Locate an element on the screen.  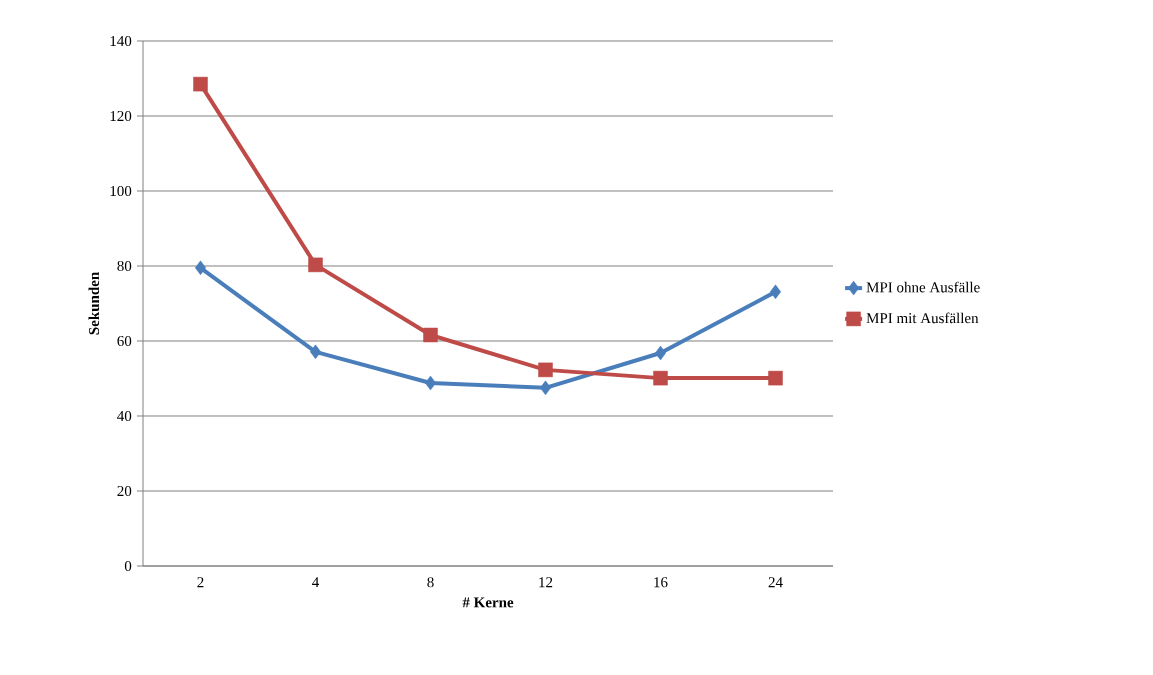
y-tick-label: 20 is located at coordinates (124, 491).